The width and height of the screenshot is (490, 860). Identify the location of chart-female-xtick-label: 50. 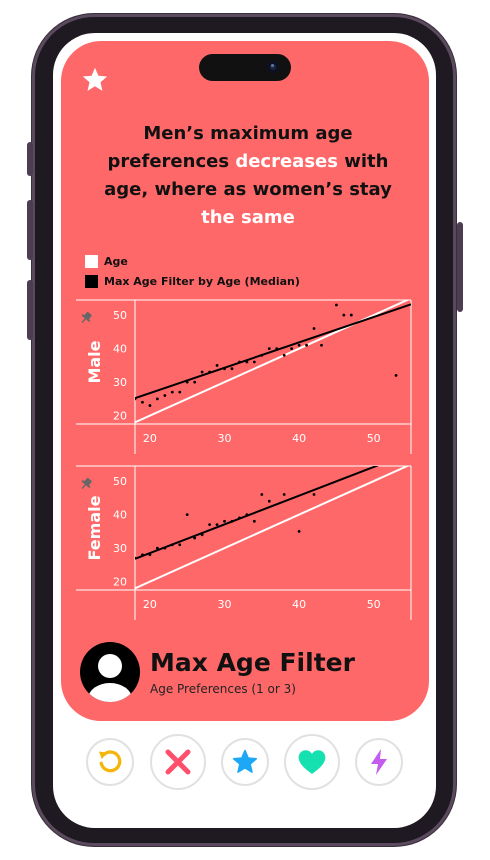
(374, 604).